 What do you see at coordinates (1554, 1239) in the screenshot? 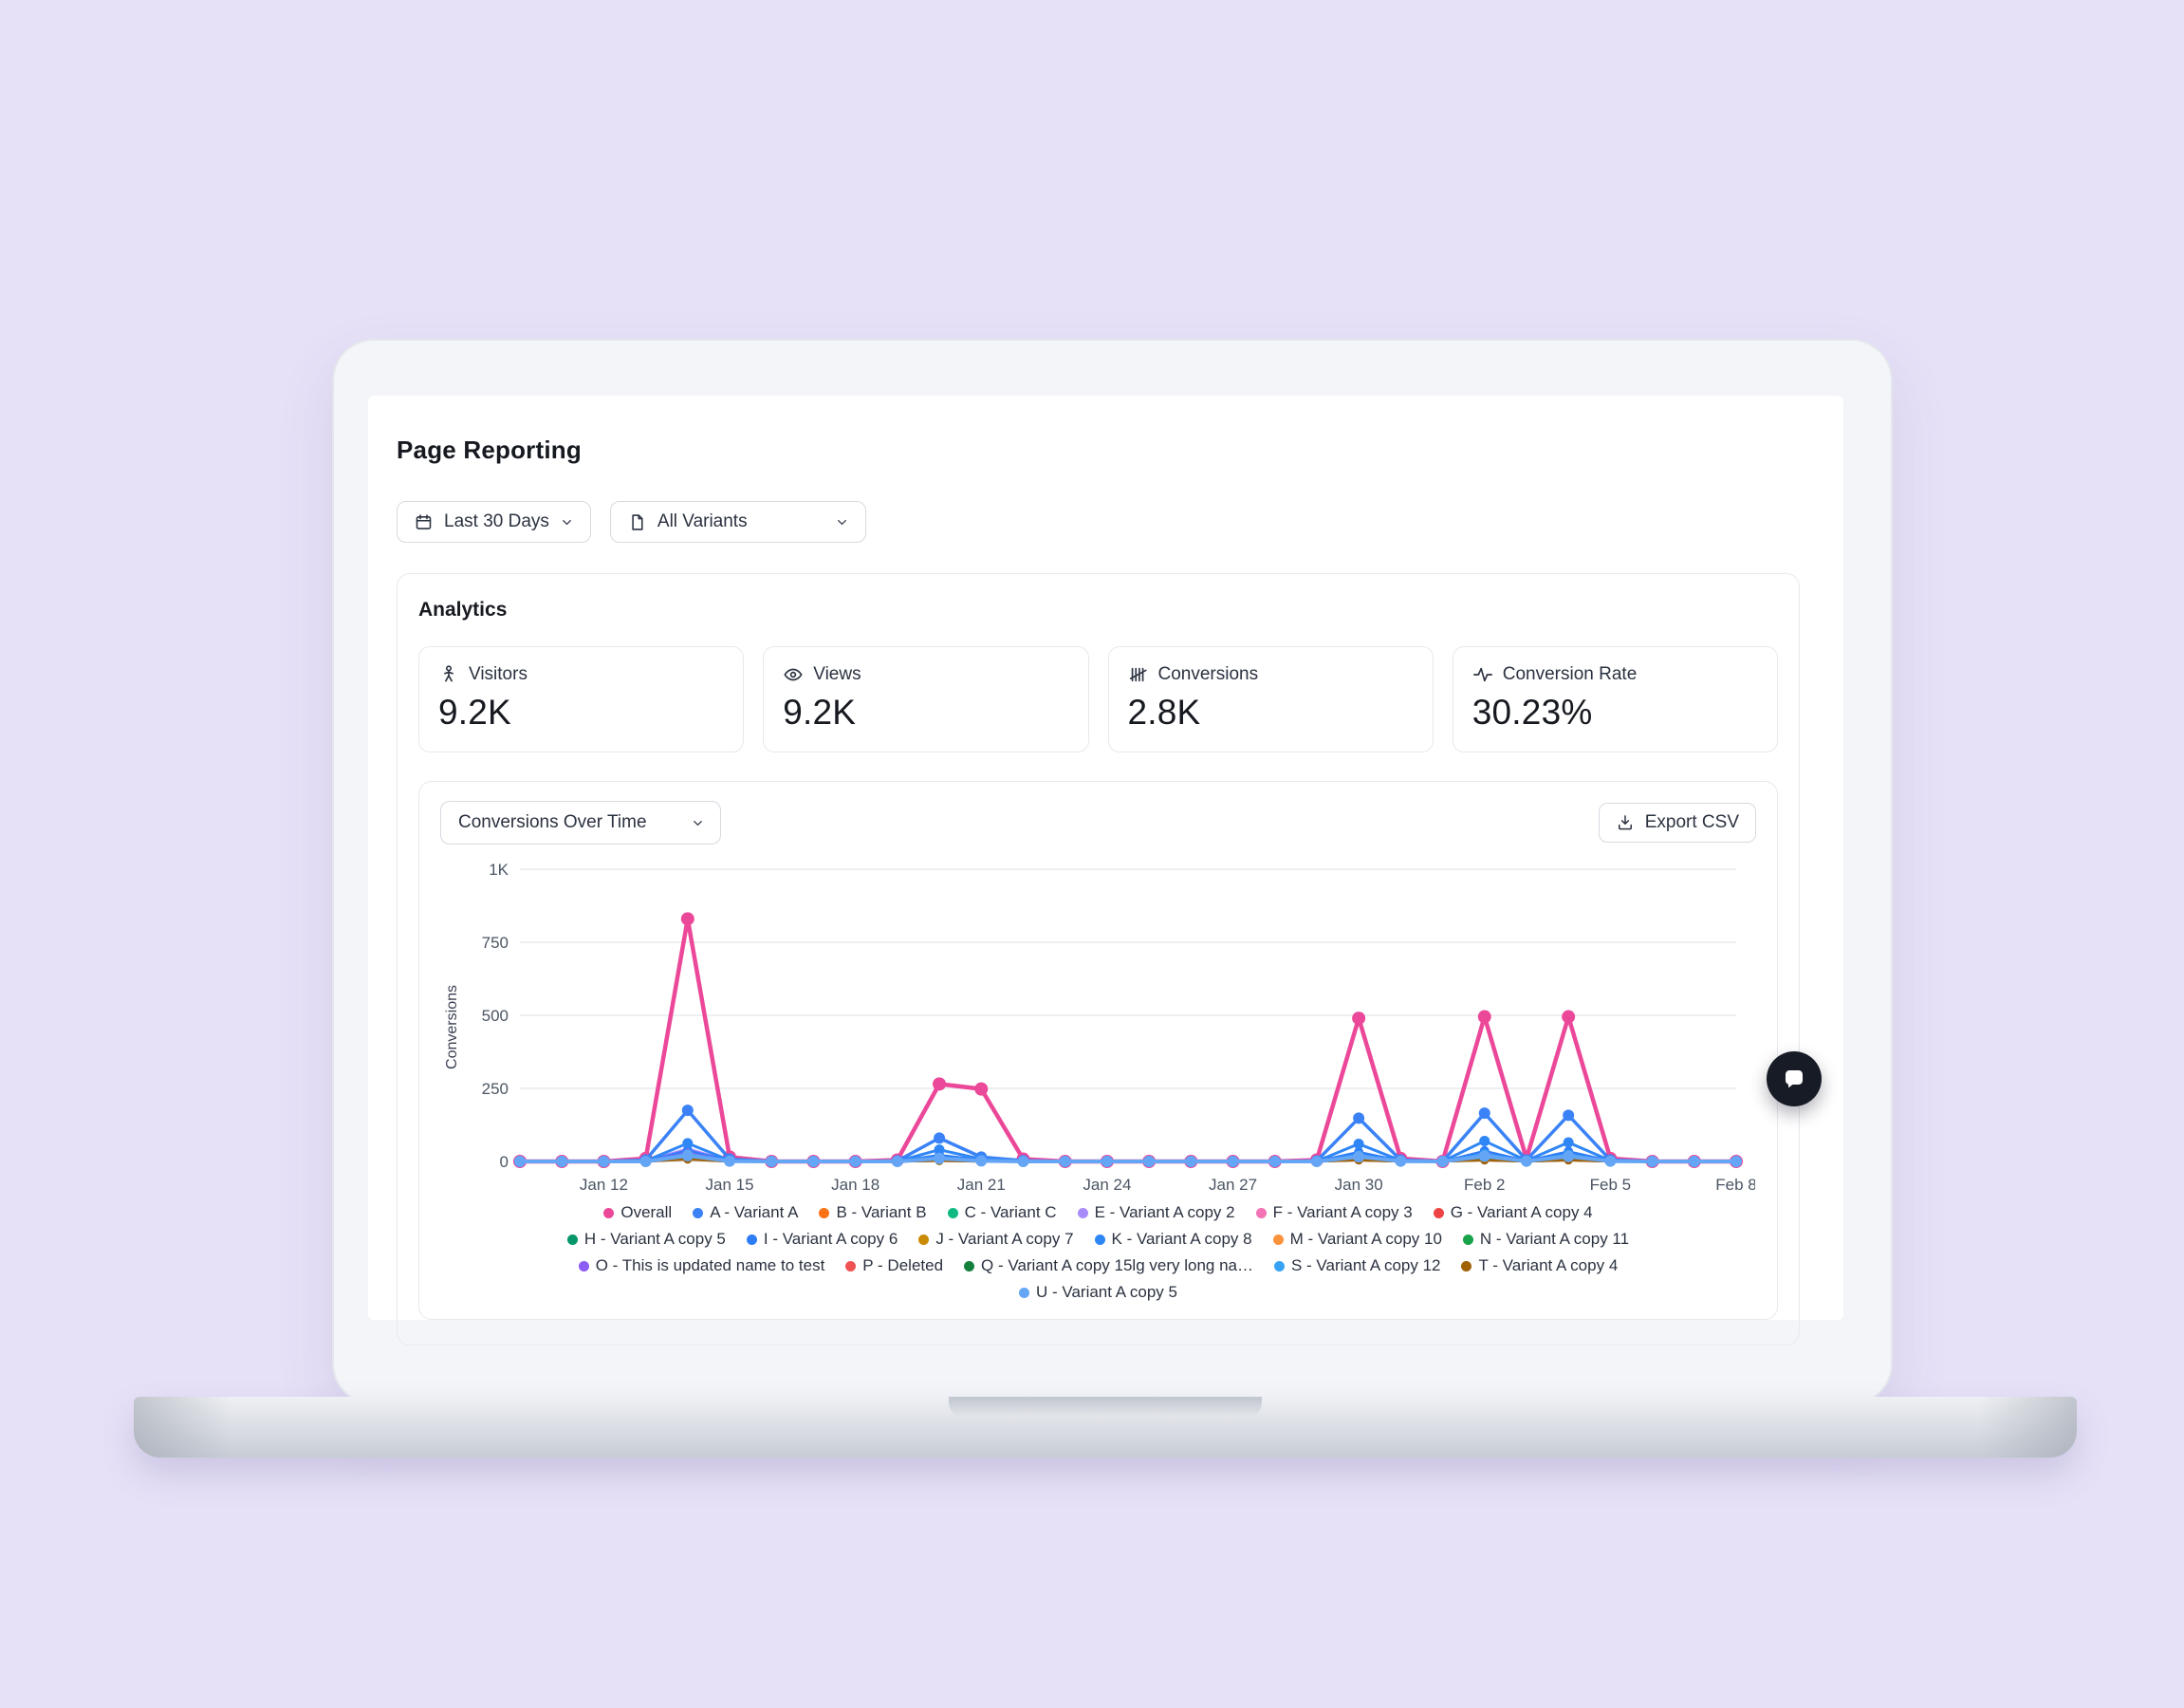
I see `legend-label: N - Variant A copy 11` at bounding box center [1554, 1239].